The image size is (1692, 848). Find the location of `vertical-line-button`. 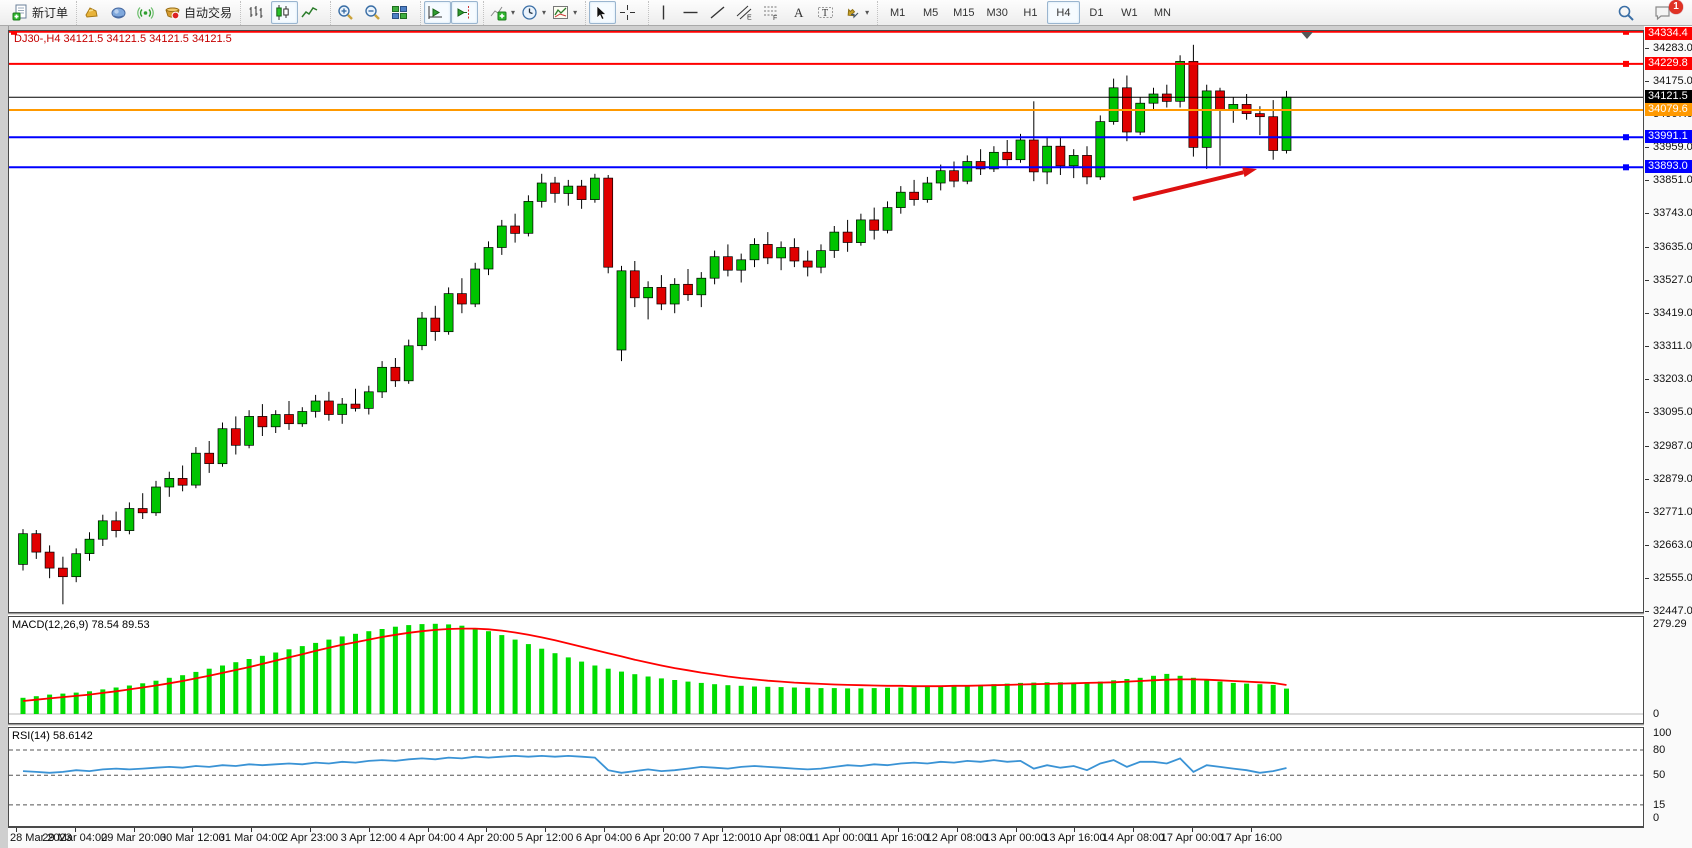

vertical-line-button is located at coordinates (665, 12).